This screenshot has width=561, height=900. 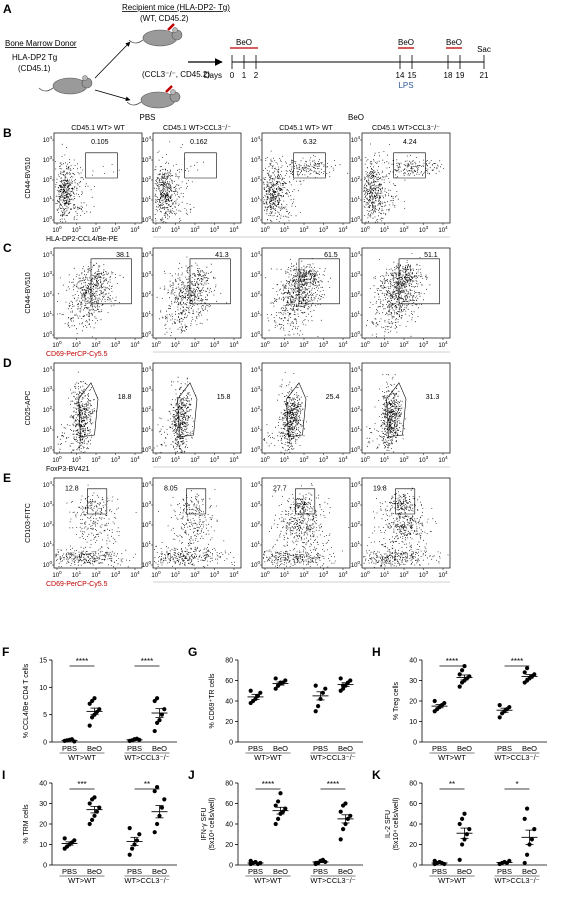 I want to click on y-tick-label: 60, so click(x=229, y=804).